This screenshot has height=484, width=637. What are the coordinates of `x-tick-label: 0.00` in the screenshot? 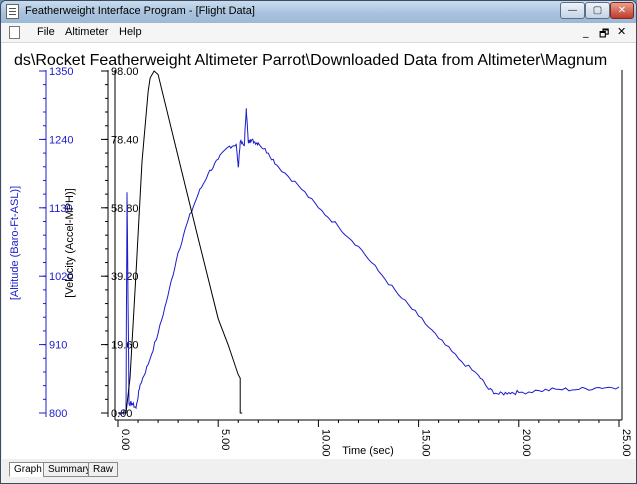 It's located at (125, 439).